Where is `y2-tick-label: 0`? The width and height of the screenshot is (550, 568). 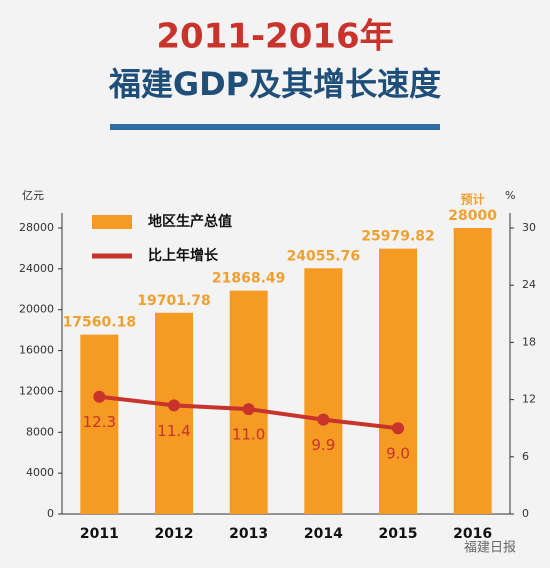
y2-tick-label: 0 is located at coordinates (525, 513).